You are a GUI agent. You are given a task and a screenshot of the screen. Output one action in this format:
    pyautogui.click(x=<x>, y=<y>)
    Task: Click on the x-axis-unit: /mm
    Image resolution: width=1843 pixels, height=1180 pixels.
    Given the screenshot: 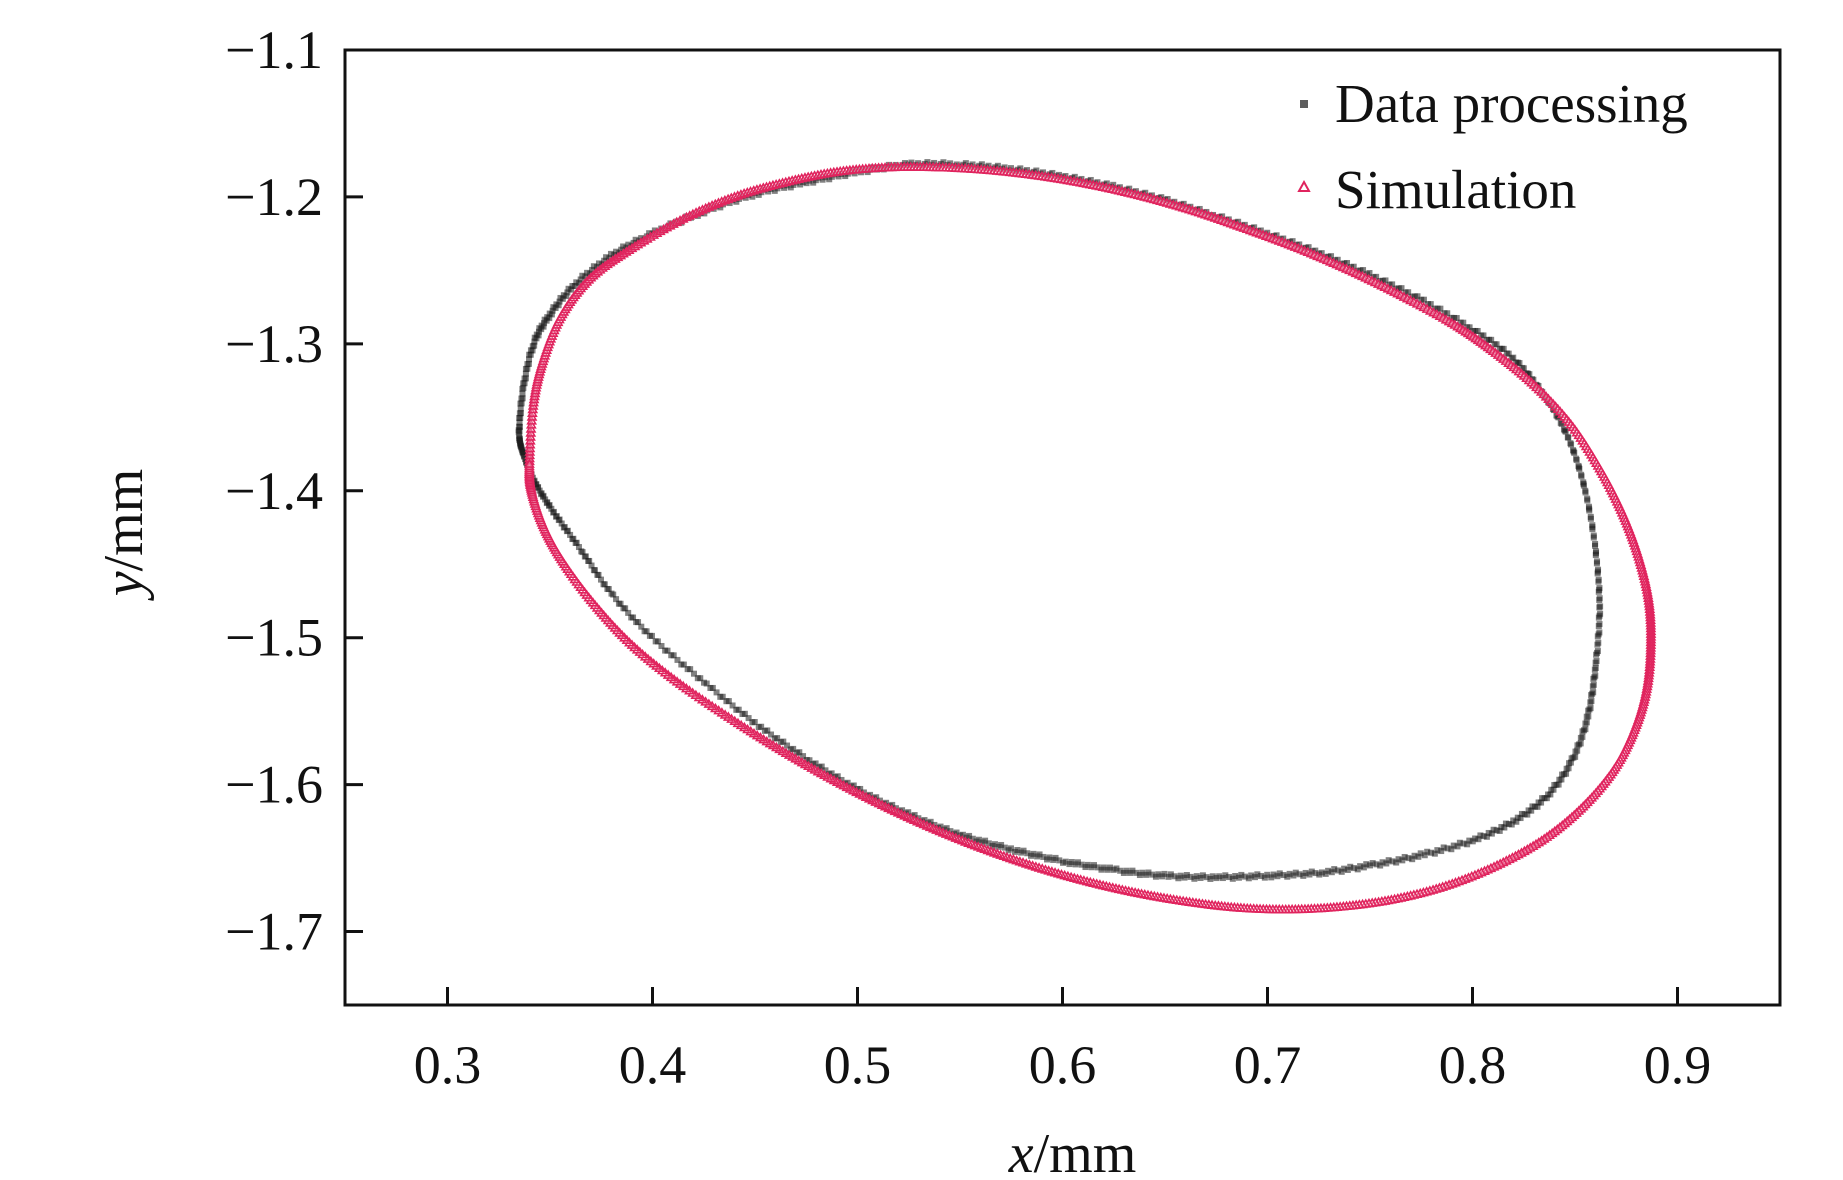 What is the action you would take?
    pyautogui.click(x=1085, y=1151)
    